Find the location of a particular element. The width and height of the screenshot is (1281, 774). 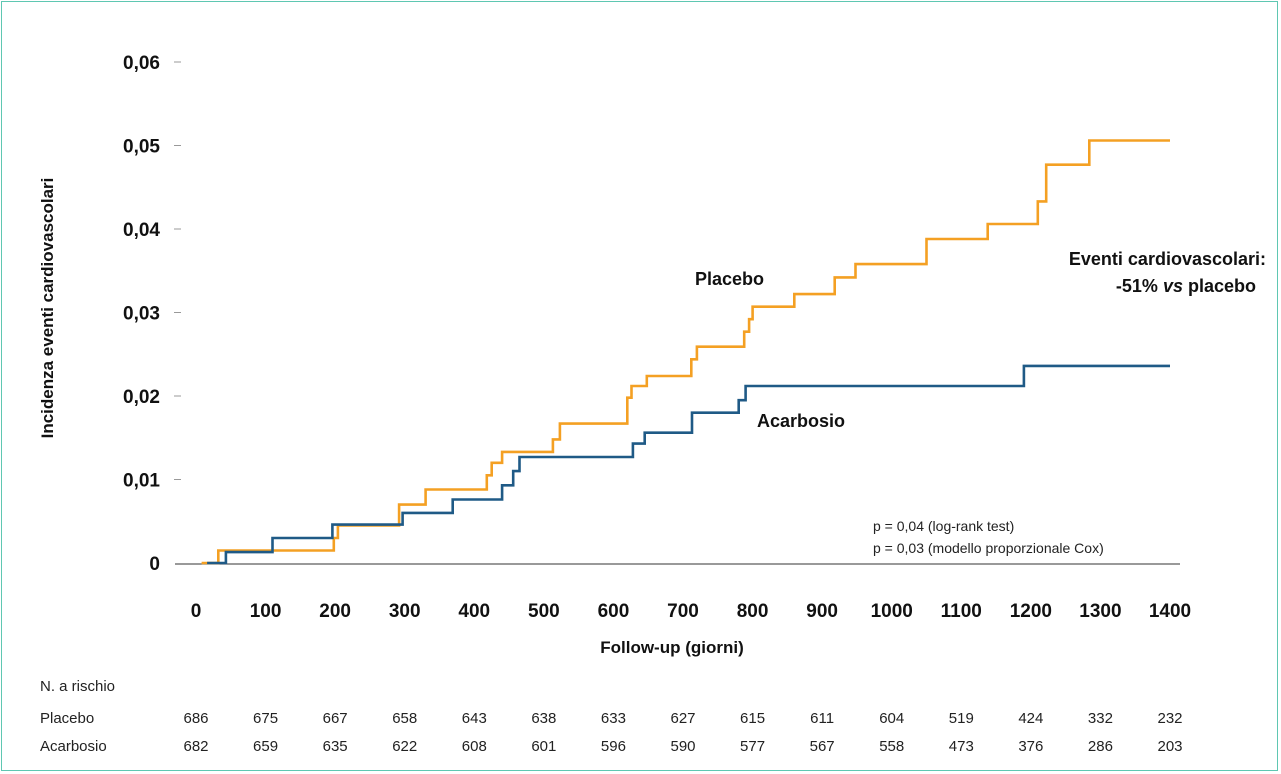

risk-value: 519 is located at coordinates (961, 718).